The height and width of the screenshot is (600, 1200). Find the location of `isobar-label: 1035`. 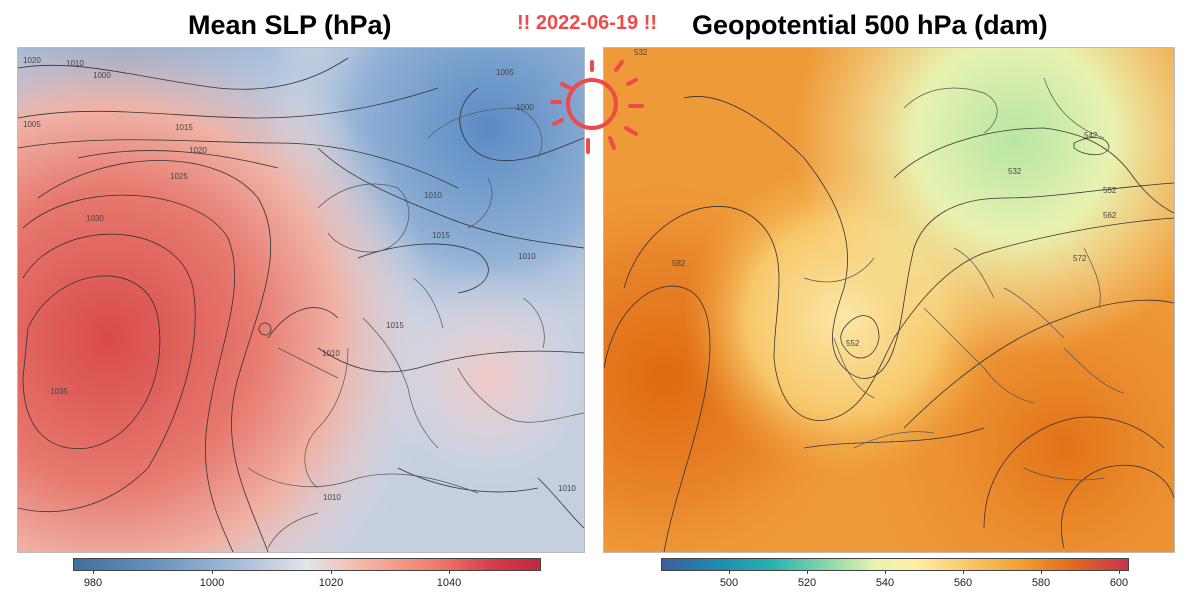

isobar-label: 1035 is located at coordinates (59, 391).